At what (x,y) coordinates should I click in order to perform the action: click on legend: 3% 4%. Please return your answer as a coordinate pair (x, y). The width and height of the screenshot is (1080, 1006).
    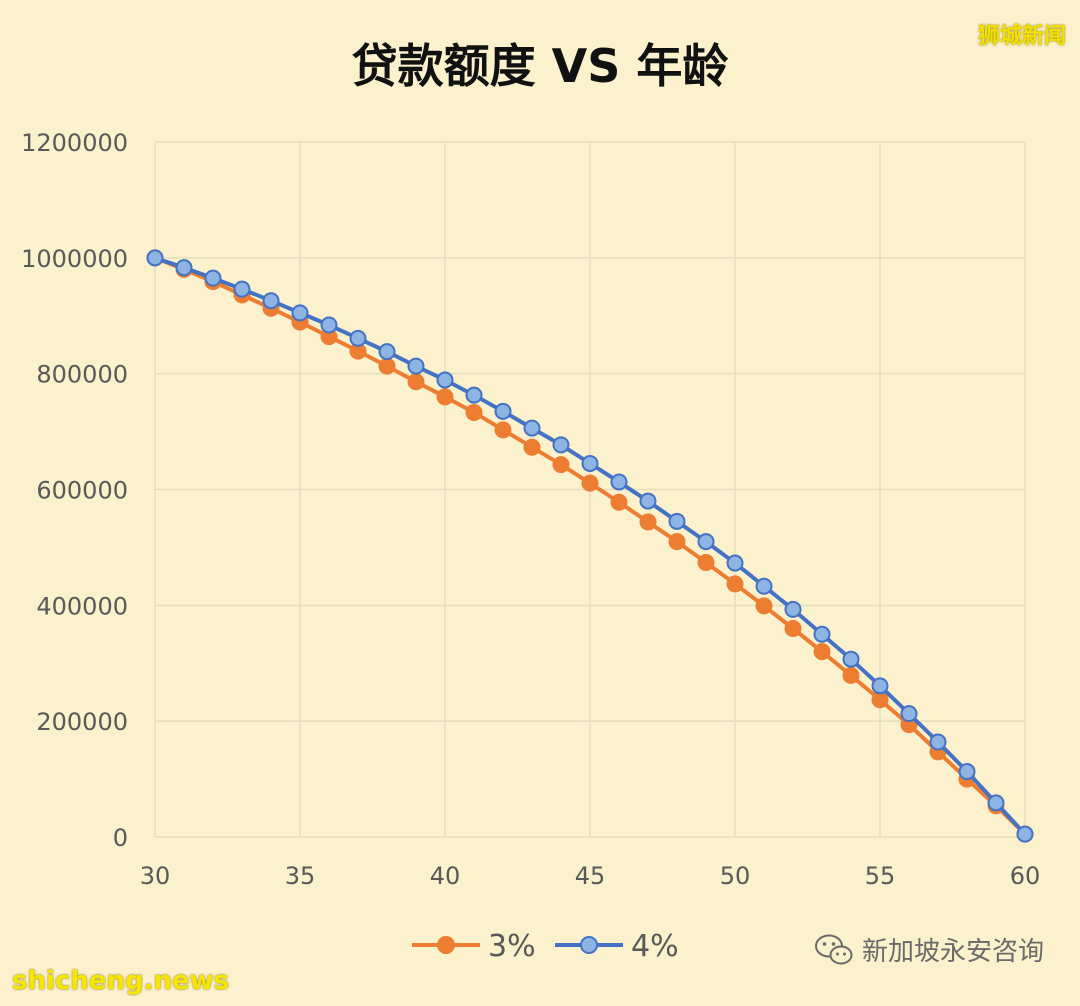
    Looking at the image, I should click on (545, 946).